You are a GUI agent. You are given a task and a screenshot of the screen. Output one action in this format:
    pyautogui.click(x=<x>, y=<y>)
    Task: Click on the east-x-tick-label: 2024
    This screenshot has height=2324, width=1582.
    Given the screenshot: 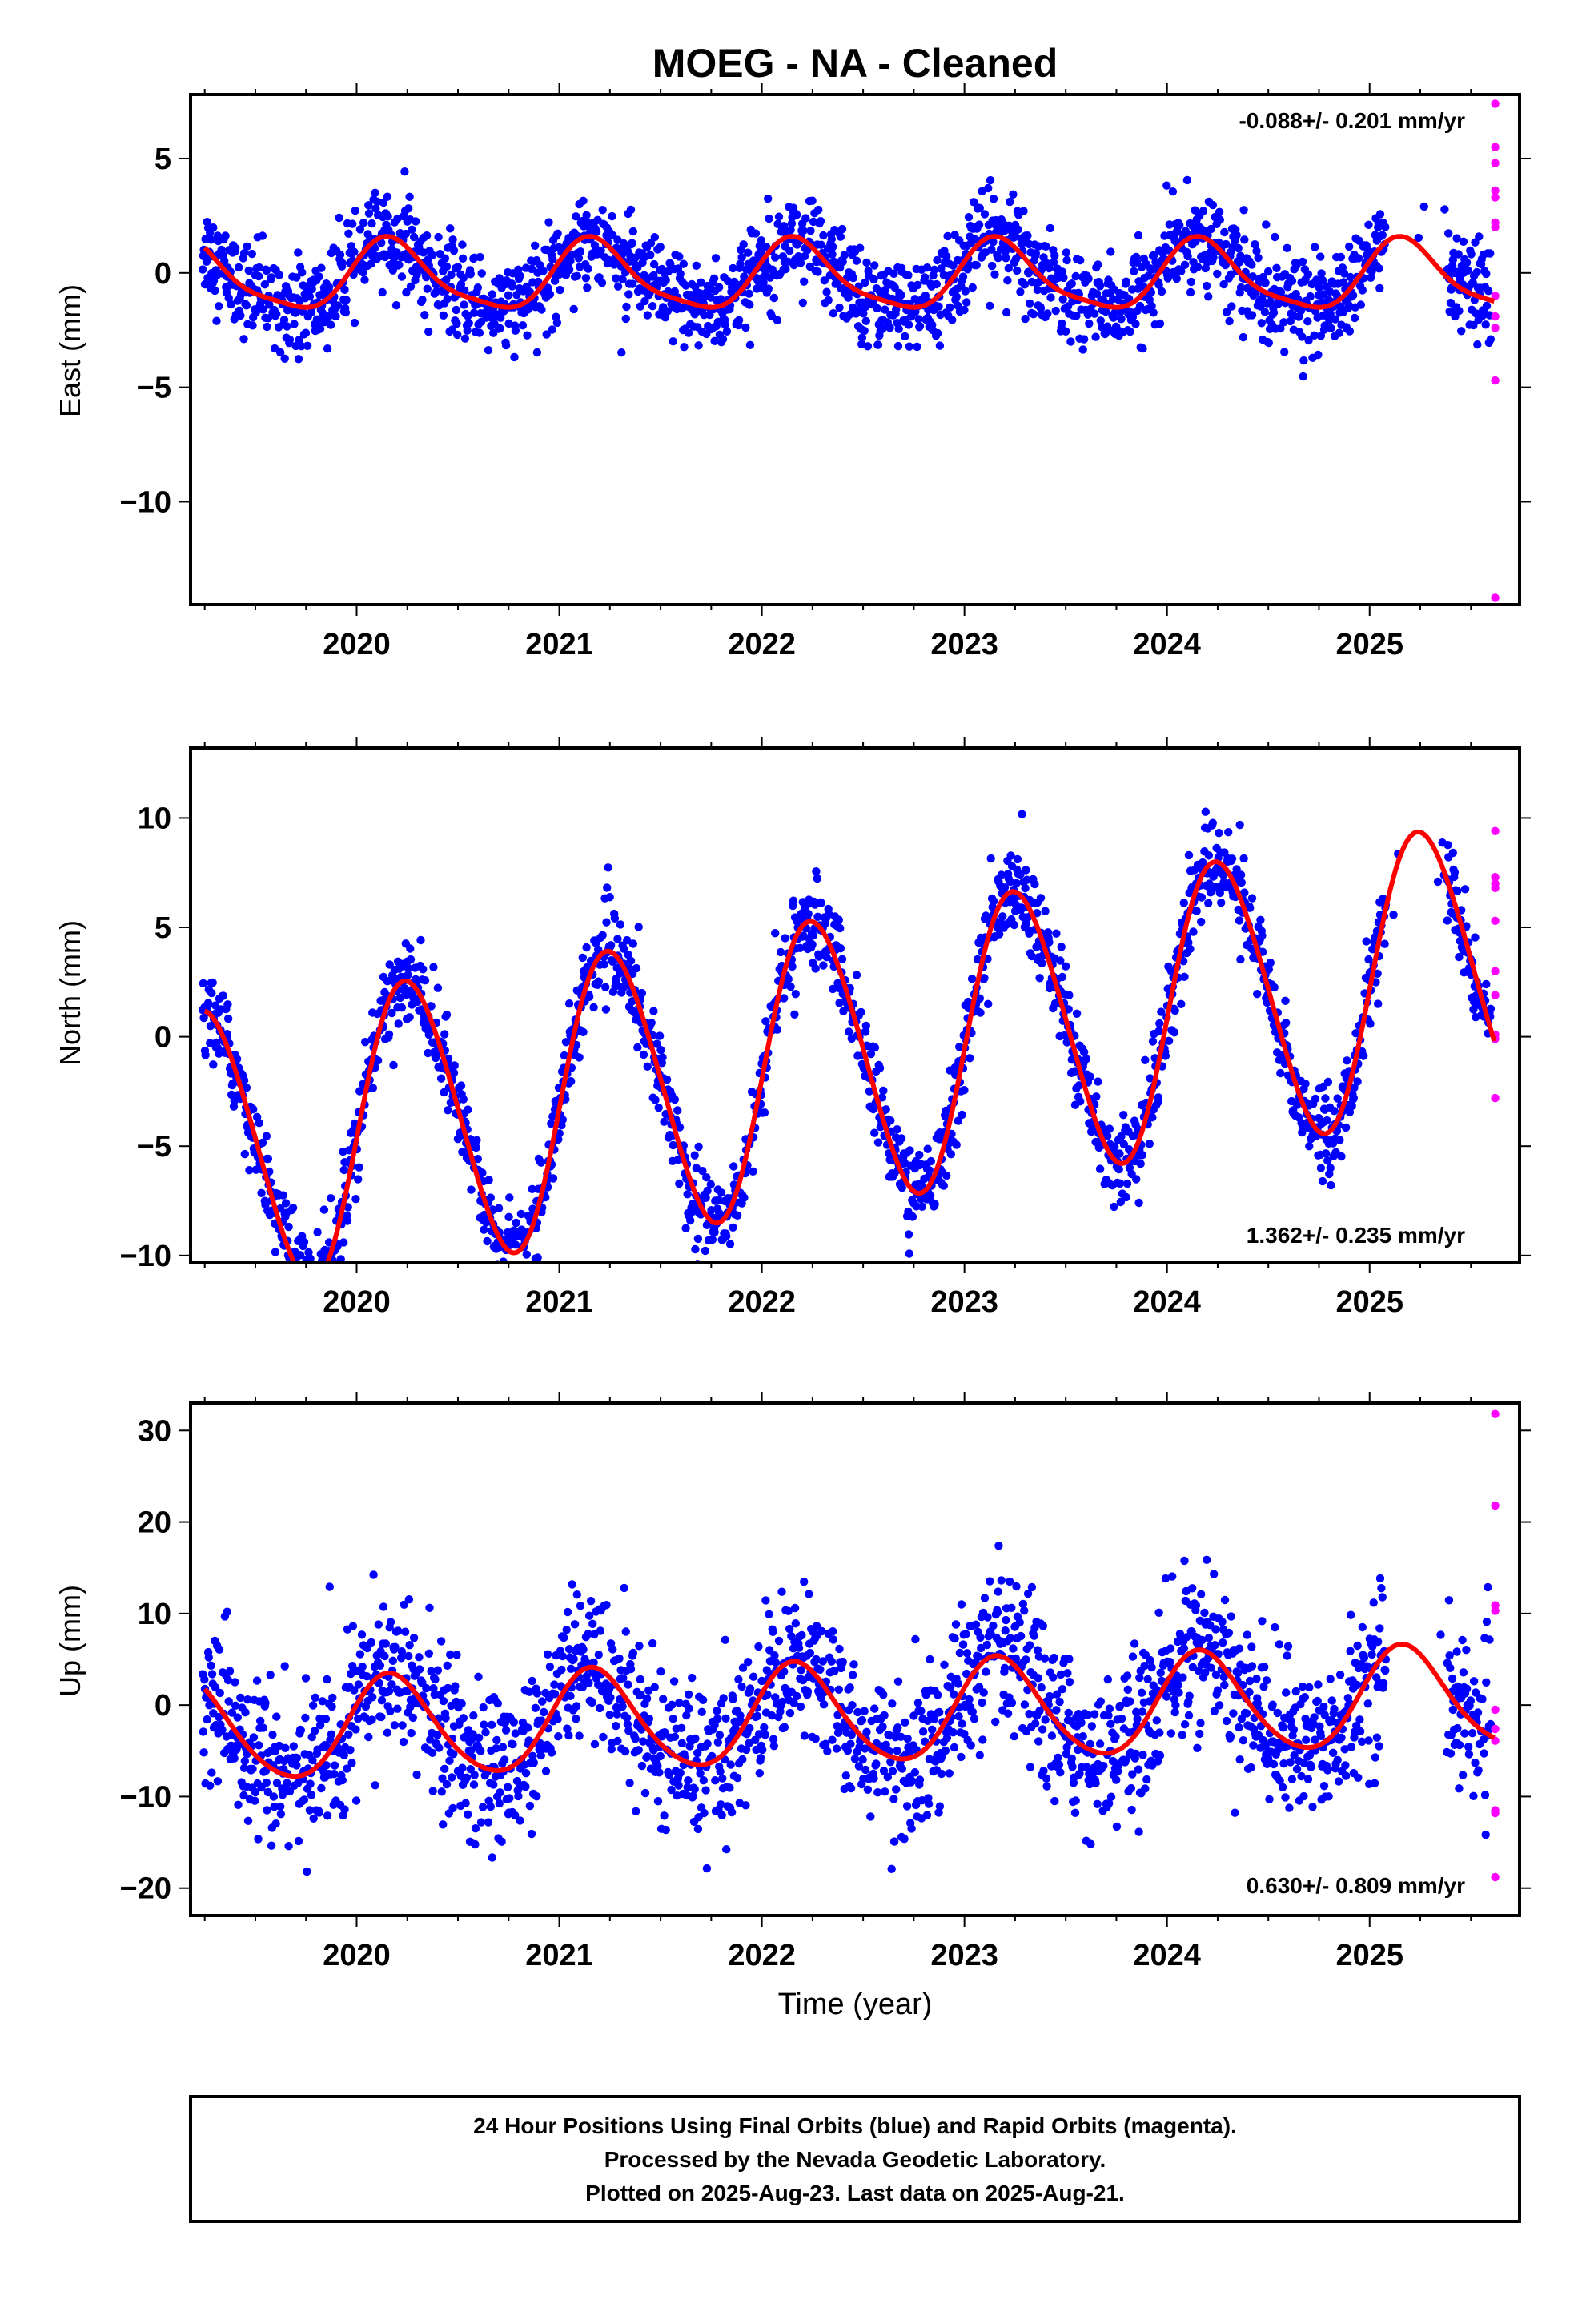 What is the action you would take?
    pyautogui.click(x=1167, y=644)
    